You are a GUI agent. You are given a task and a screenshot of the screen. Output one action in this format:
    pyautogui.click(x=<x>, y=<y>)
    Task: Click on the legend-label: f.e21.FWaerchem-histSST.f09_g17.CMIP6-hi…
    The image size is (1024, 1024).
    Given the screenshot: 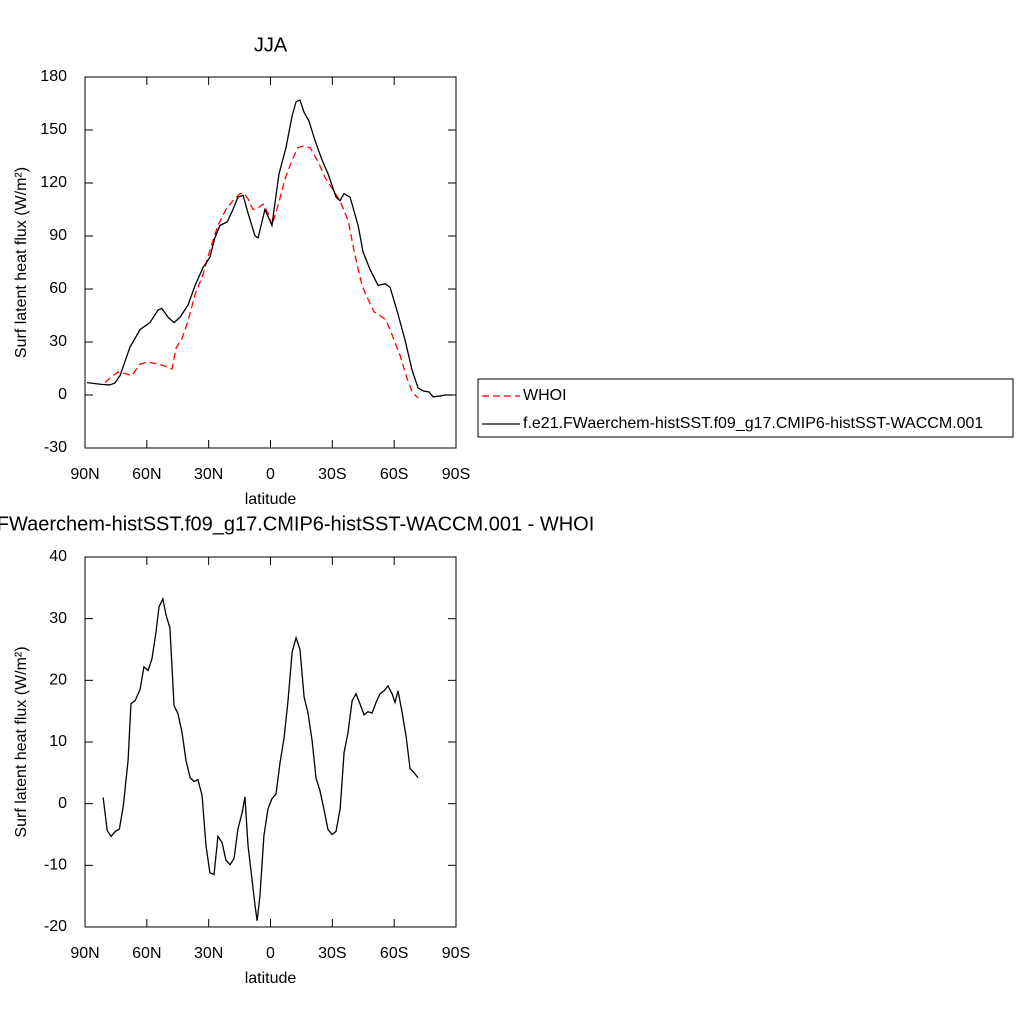 What is the action you would take?
    pyautogui.click(x=753, y=423)
    